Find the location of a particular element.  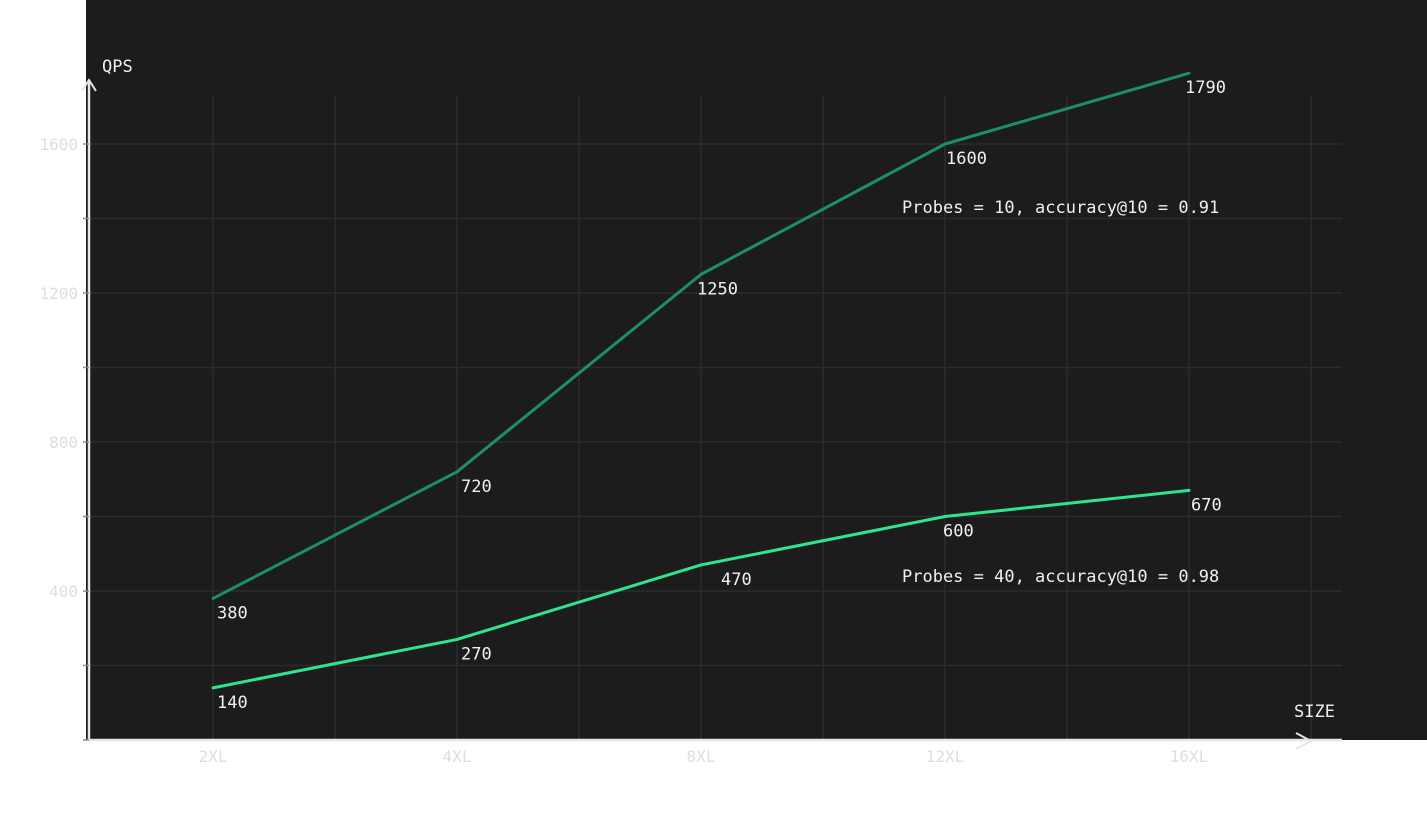

data-label: 720 is located at coordinates (476, 487).